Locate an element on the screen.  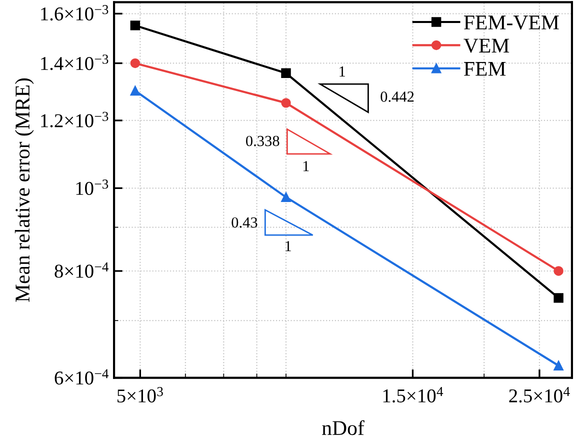
x-axis-title: nDof is located at coordinates (343, 428).